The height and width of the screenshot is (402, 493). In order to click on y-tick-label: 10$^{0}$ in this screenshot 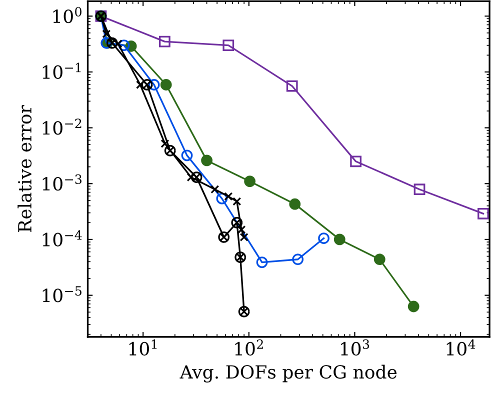, I will do `click(67, 15)`.